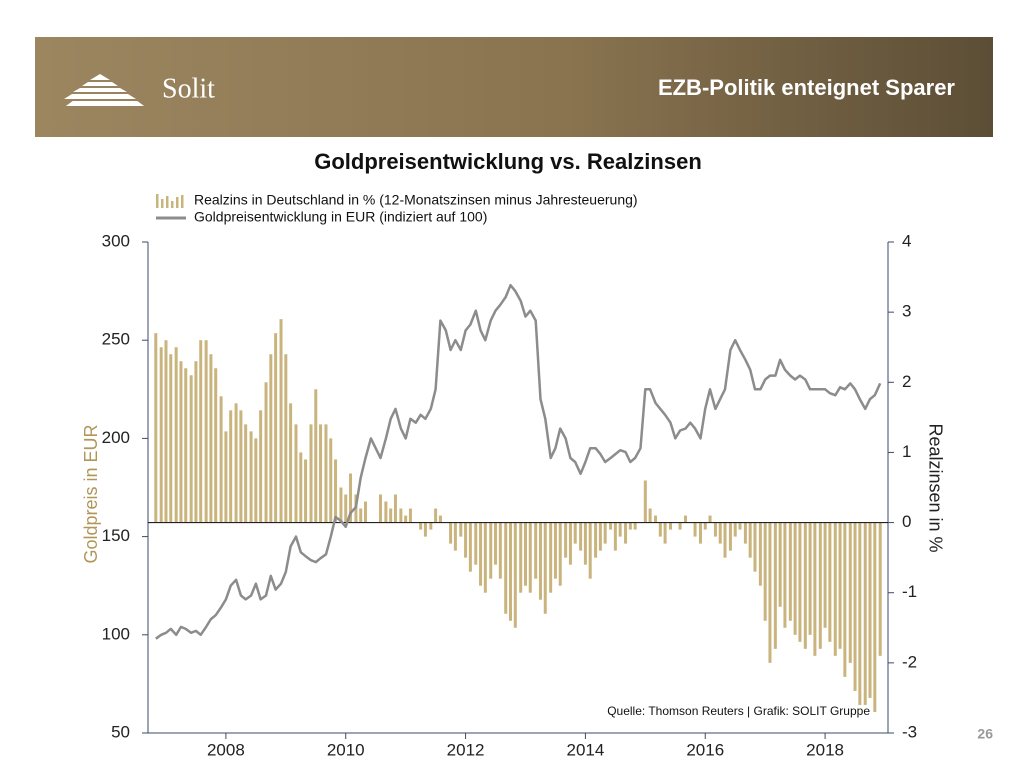 This screenshot has height=768, width=1024. Describe the element at coordinates (116, 240) in the screenshot. I see `y-tick-label: 300` at that location.